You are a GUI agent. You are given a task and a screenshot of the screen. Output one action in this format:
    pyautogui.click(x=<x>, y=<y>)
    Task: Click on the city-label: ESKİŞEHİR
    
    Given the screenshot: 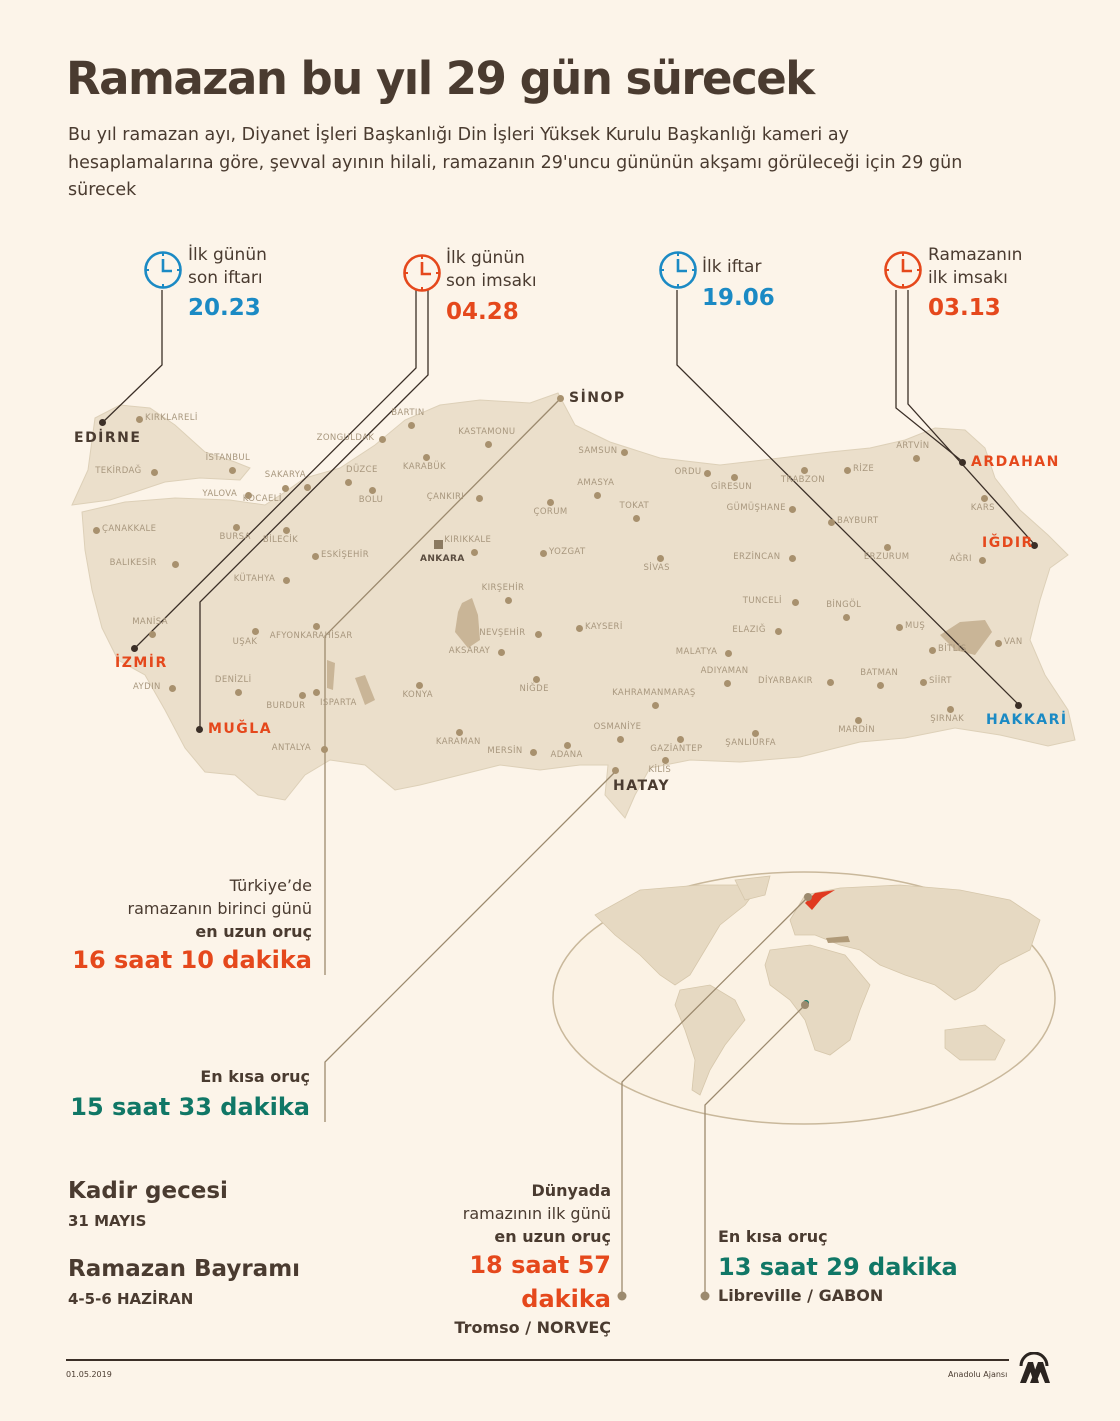 What is the action you would take?
    pyautogui.click(x=345, y=555)
    